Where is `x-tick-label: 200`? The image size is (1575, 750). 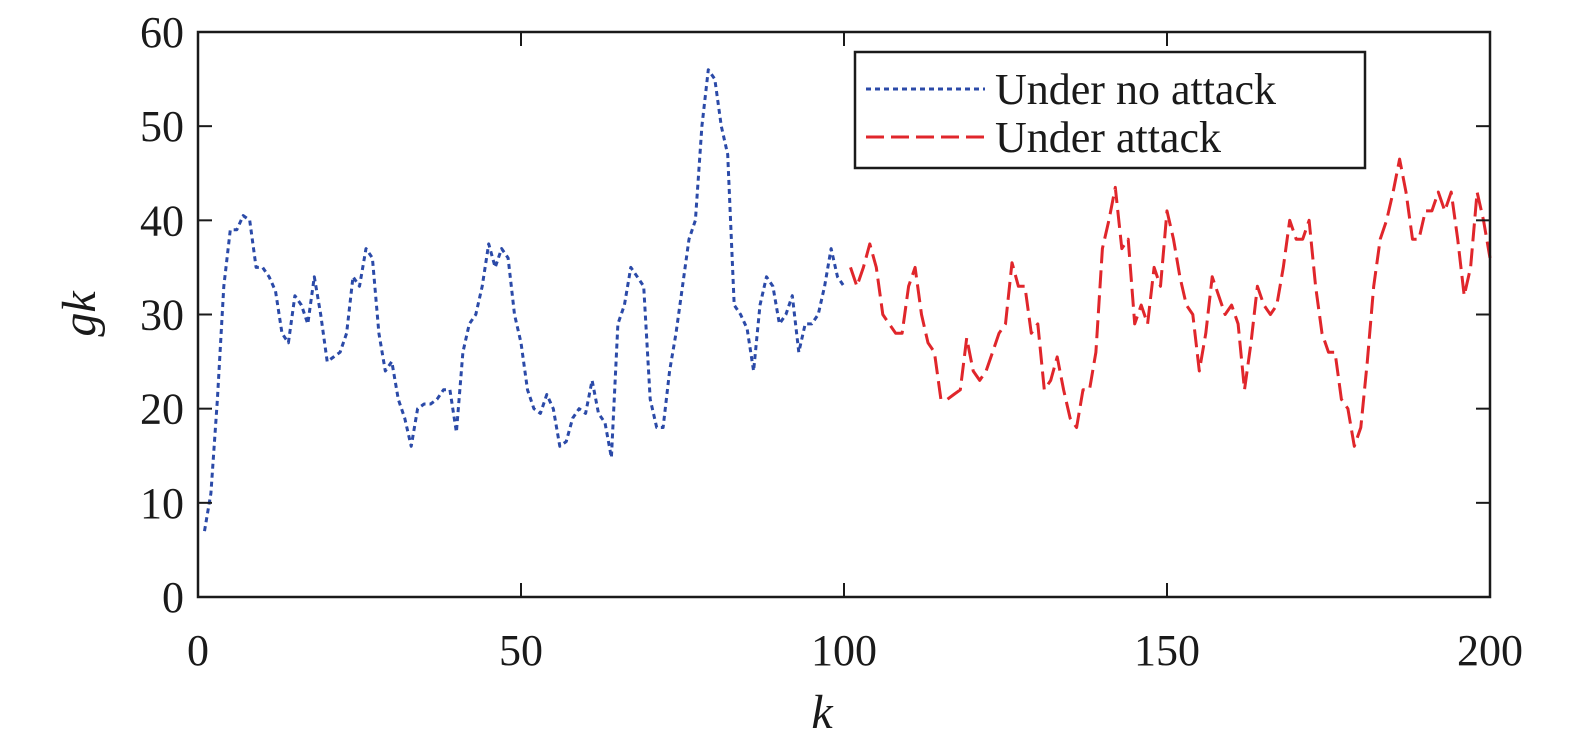
x-tick-label: 200 is located at coordinates (1490, 650).